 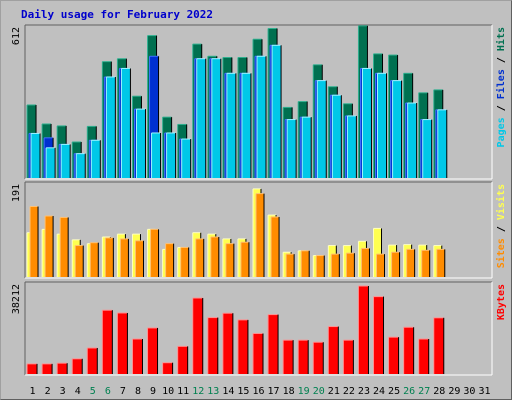 What do you see at coordinates (364, 391) in the screenshot?
I see `day-label: 23` at bounding box center [364, 391].